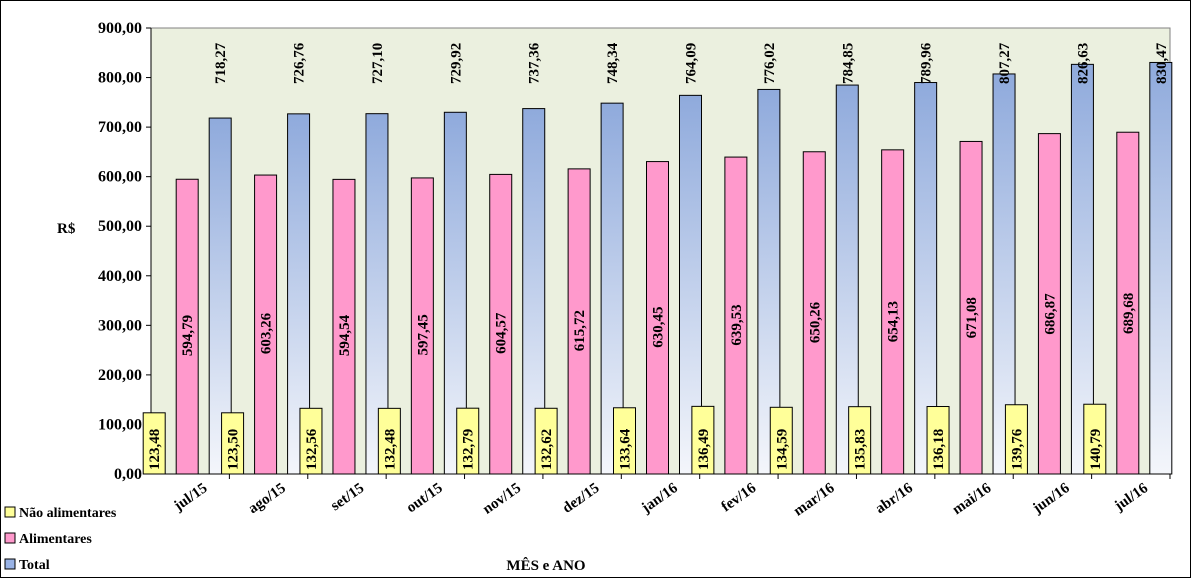  What do you see at coordinates (939, 449) in the screenshot?
I see `bar-value-label: 136,18` at bounding box center [939, 449].